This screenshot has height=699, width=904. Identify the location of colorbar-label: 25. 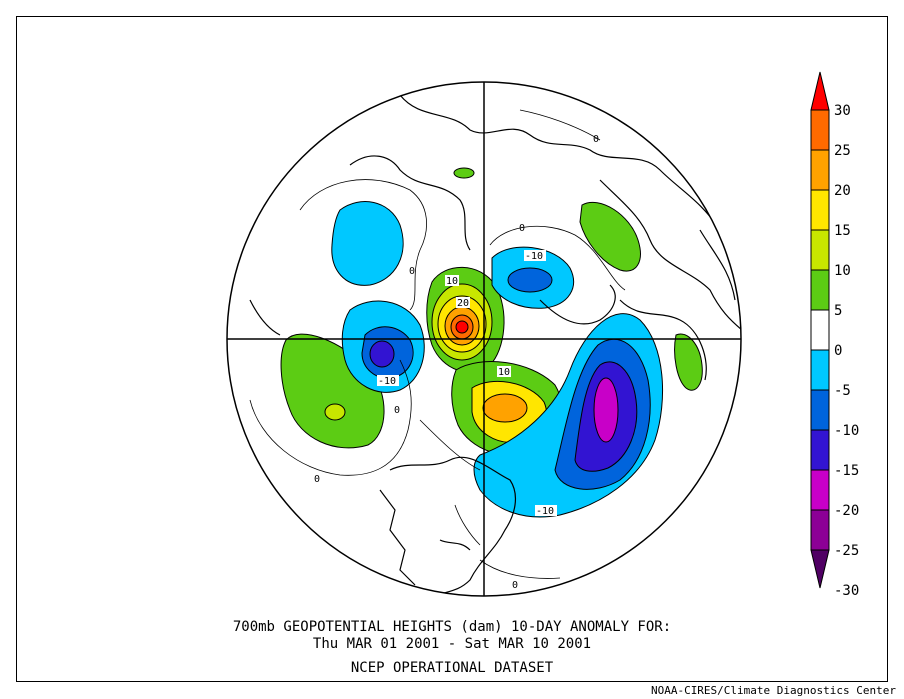
(842, 151).